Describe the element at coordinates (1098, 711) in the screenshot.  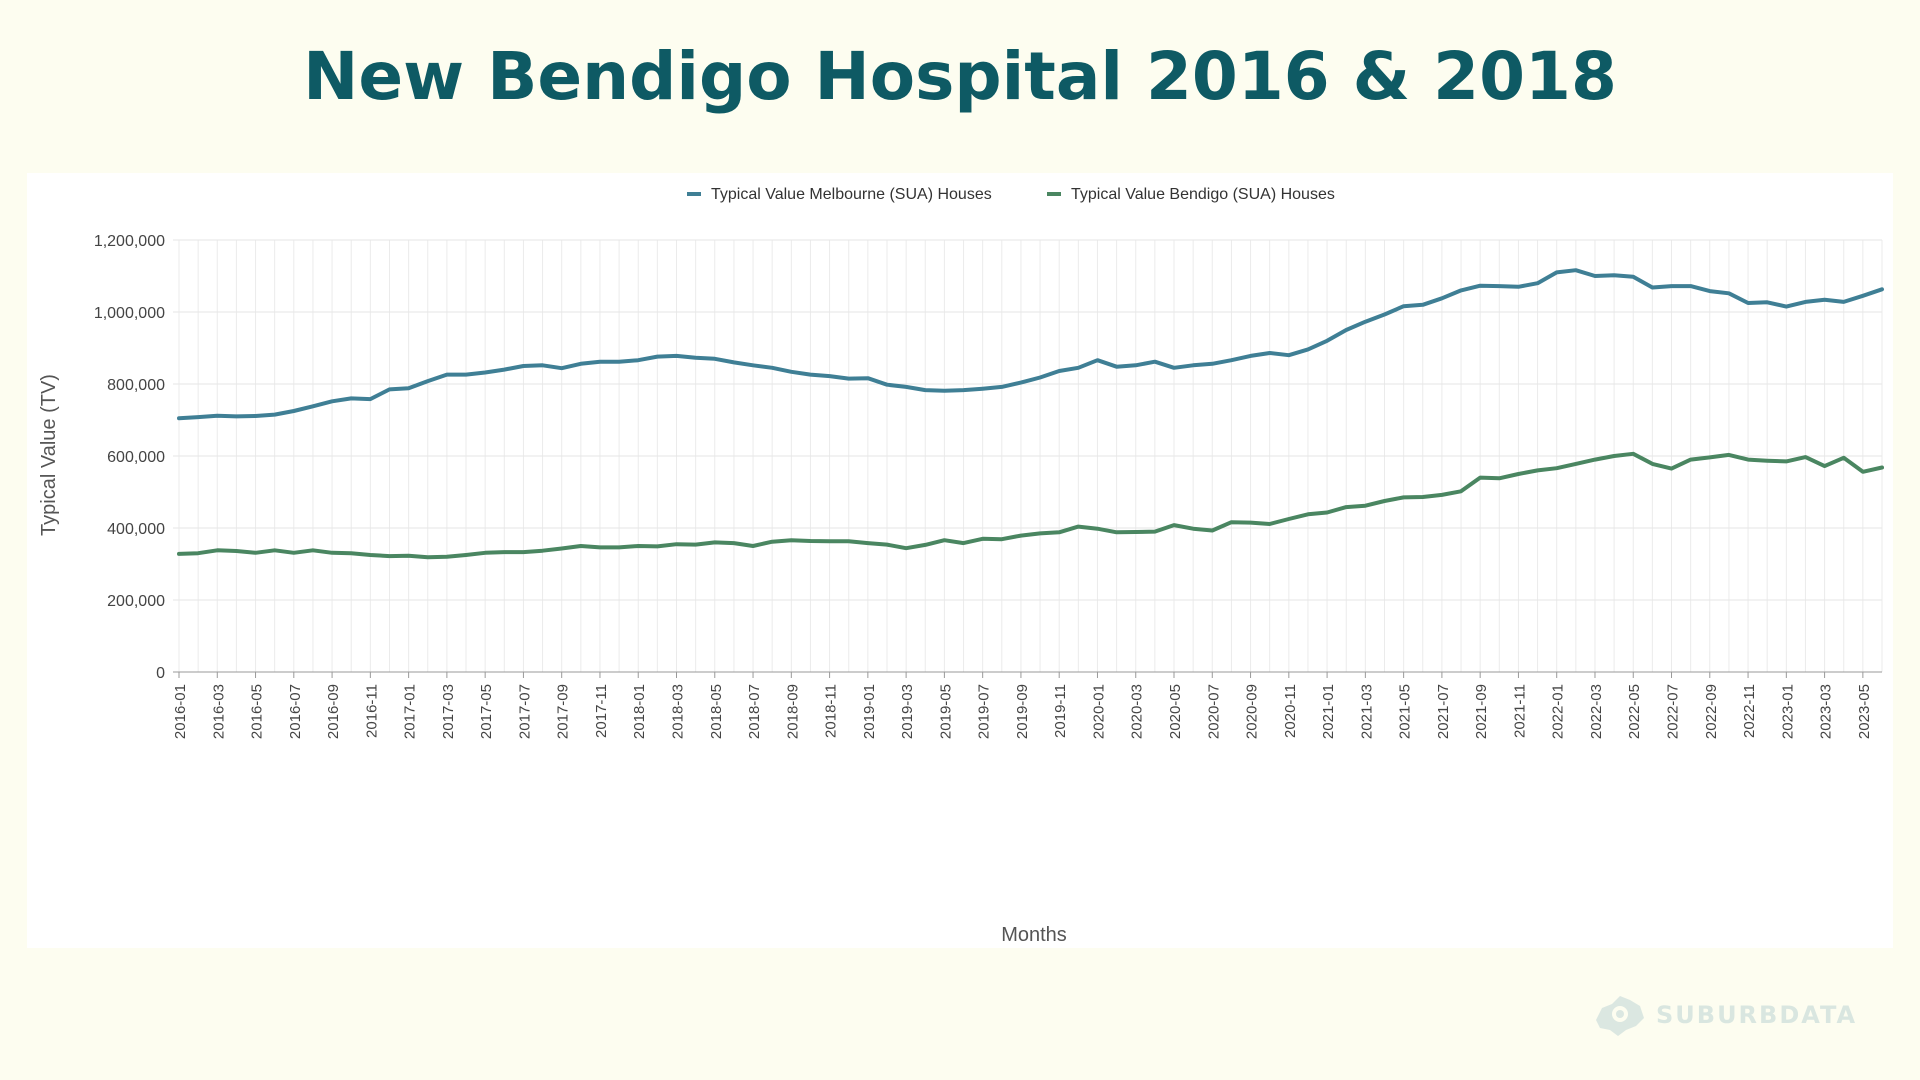
I see `x-tick-label: 2020-01` at that location.